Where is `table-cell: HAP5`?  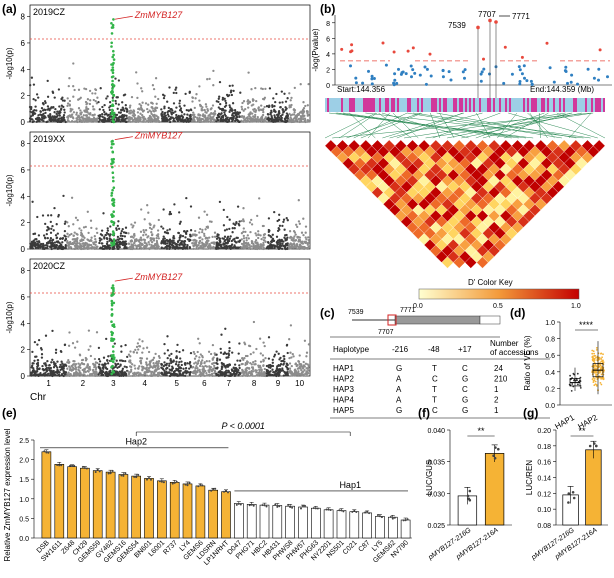 table-cell: HAP5 is located at coordinates (343, 410).